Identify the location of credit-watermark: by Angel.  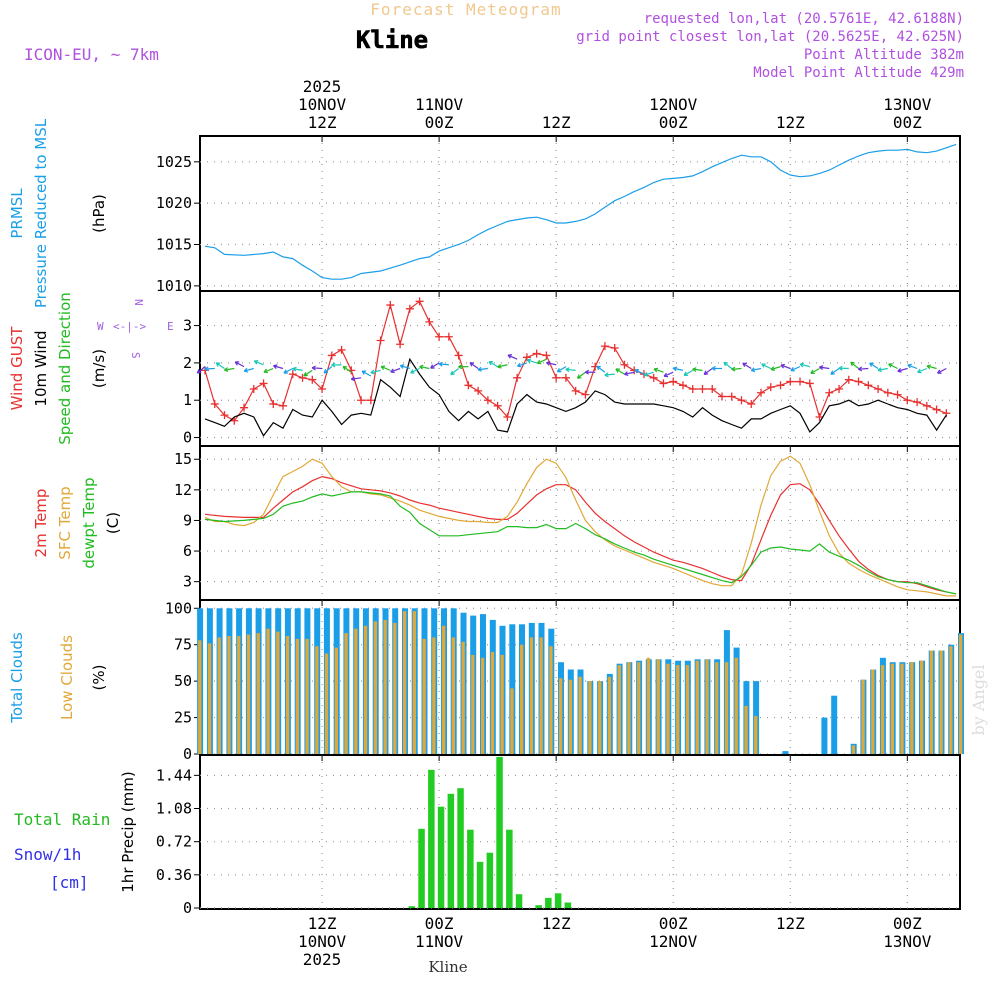
(978, 699).